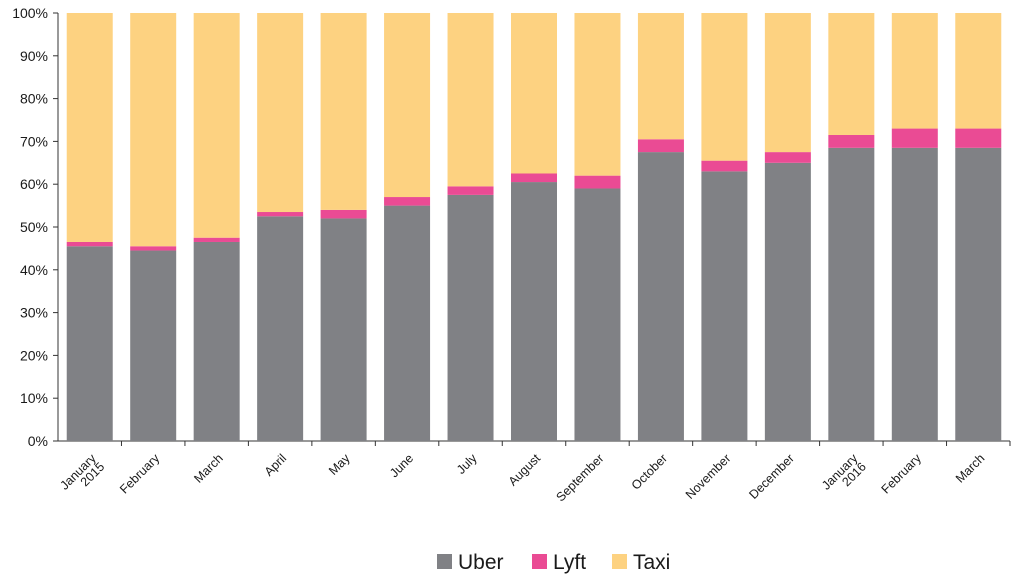 This screenshot has height=581, width=1024. What do you see at coordinates (38, 441) in the screenshot?
I see `y-tick-label: 0%` at bounding box center [38, 441].